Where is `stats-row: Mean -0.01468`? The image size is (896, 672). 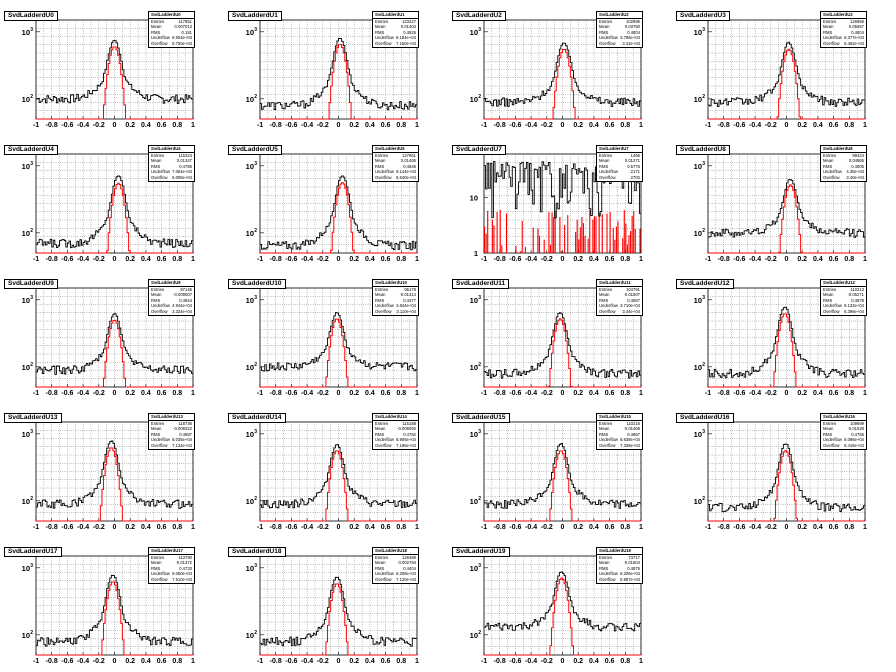
stats-row: Mean -0.01468 is located at coordinates (619, 429).